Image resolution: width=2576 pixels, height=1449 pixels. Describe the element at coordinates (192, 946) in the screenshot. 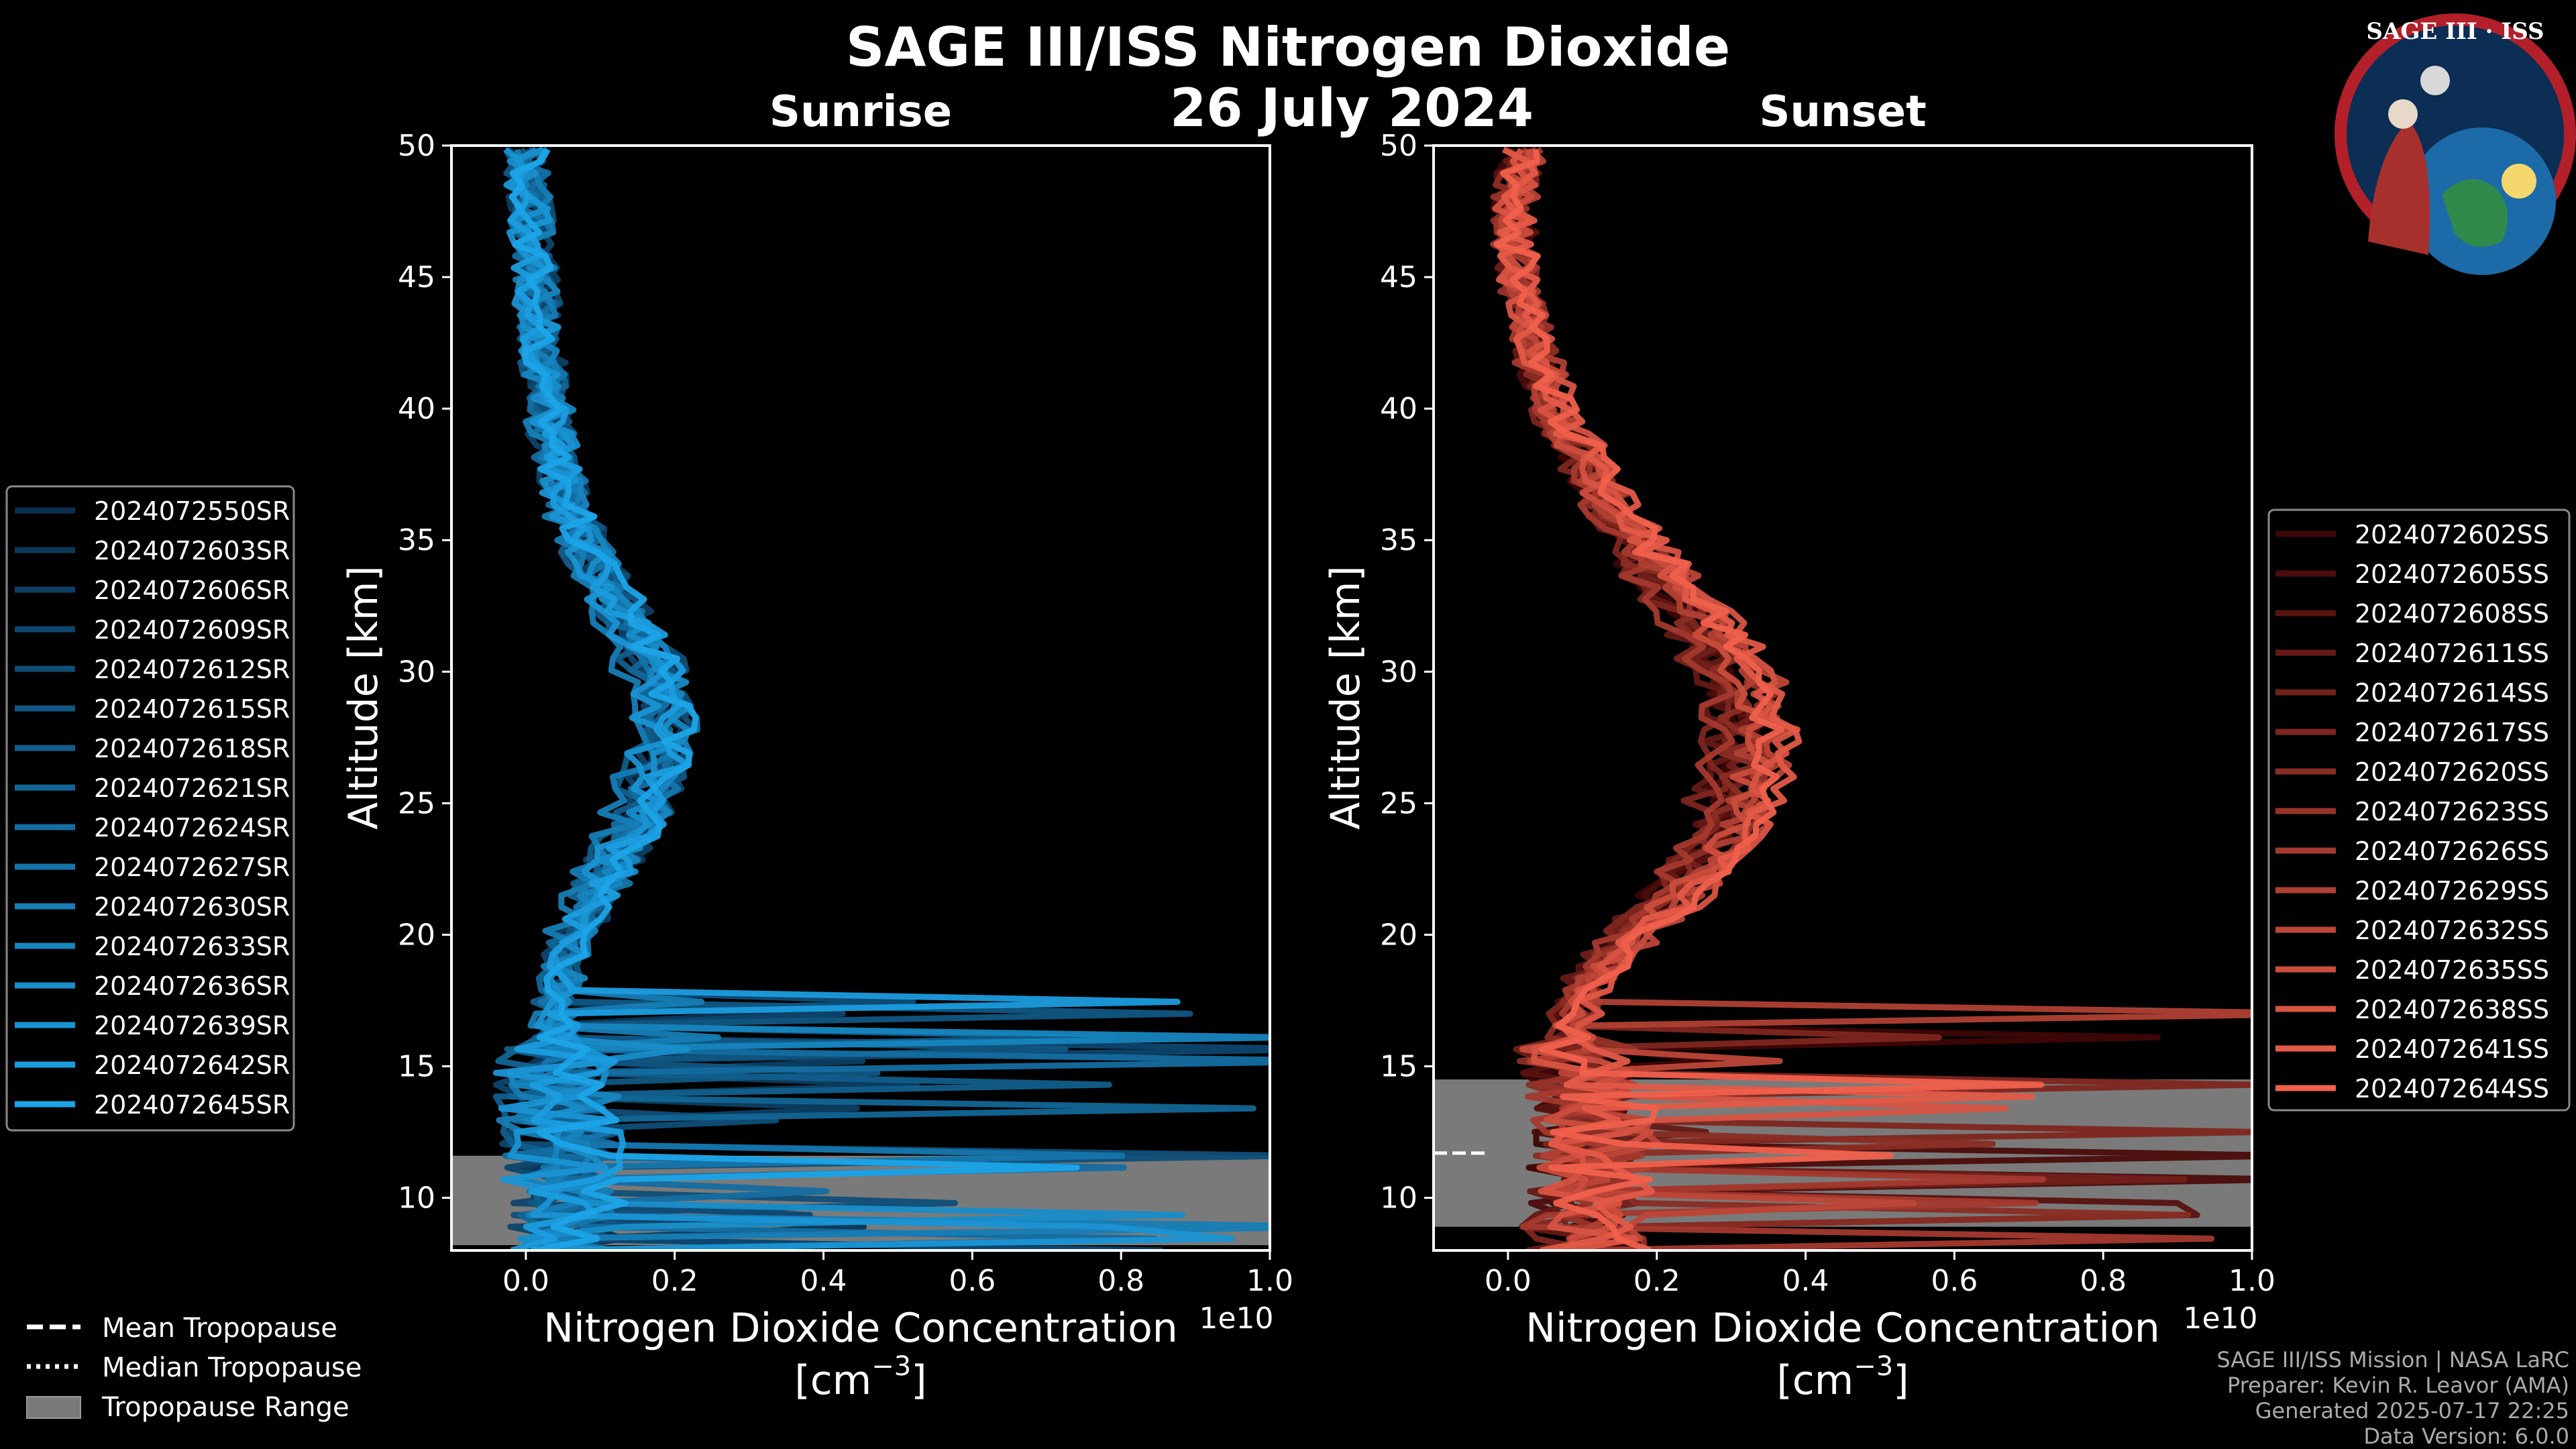

I see `legend-entry-2024072633SR: 2024072633SR` at that location.